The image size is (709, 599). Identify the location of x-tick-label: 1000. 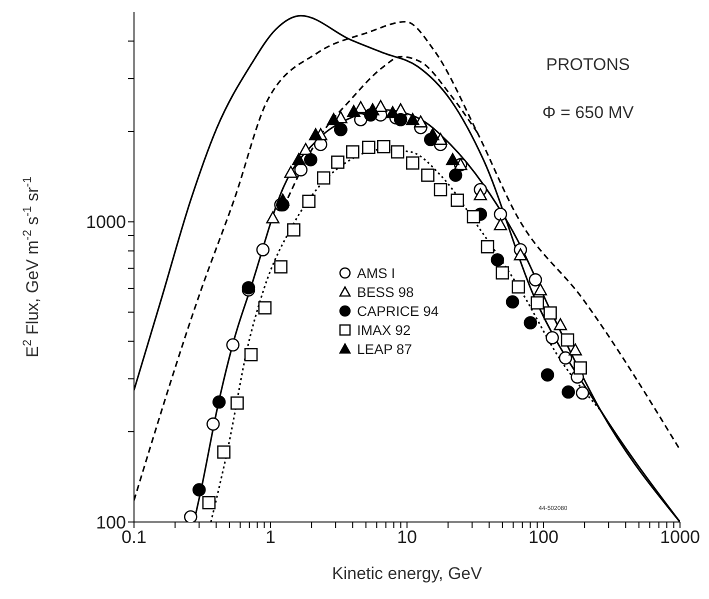
(680, 536).